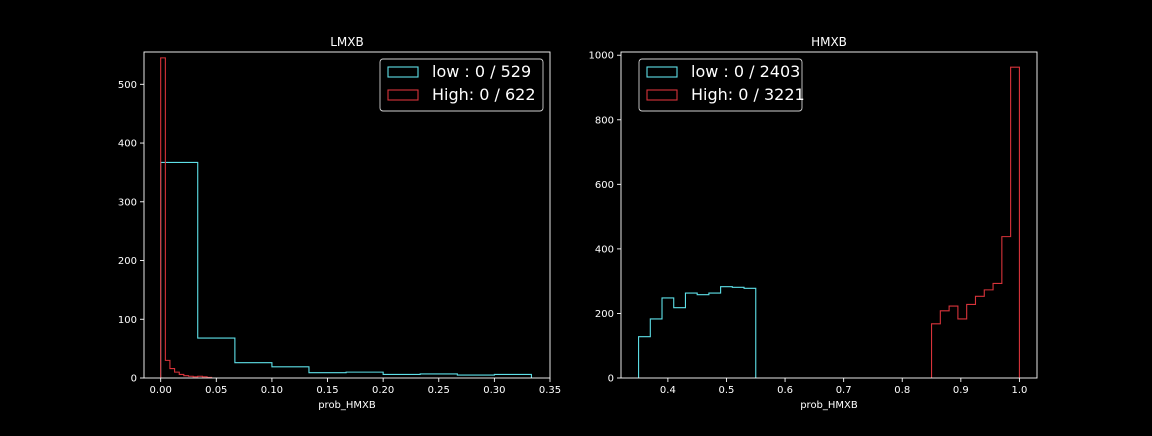 This screenshot has height=436, width=1152. I want to click on x-tick-label: 0.35, so click(550, 390).